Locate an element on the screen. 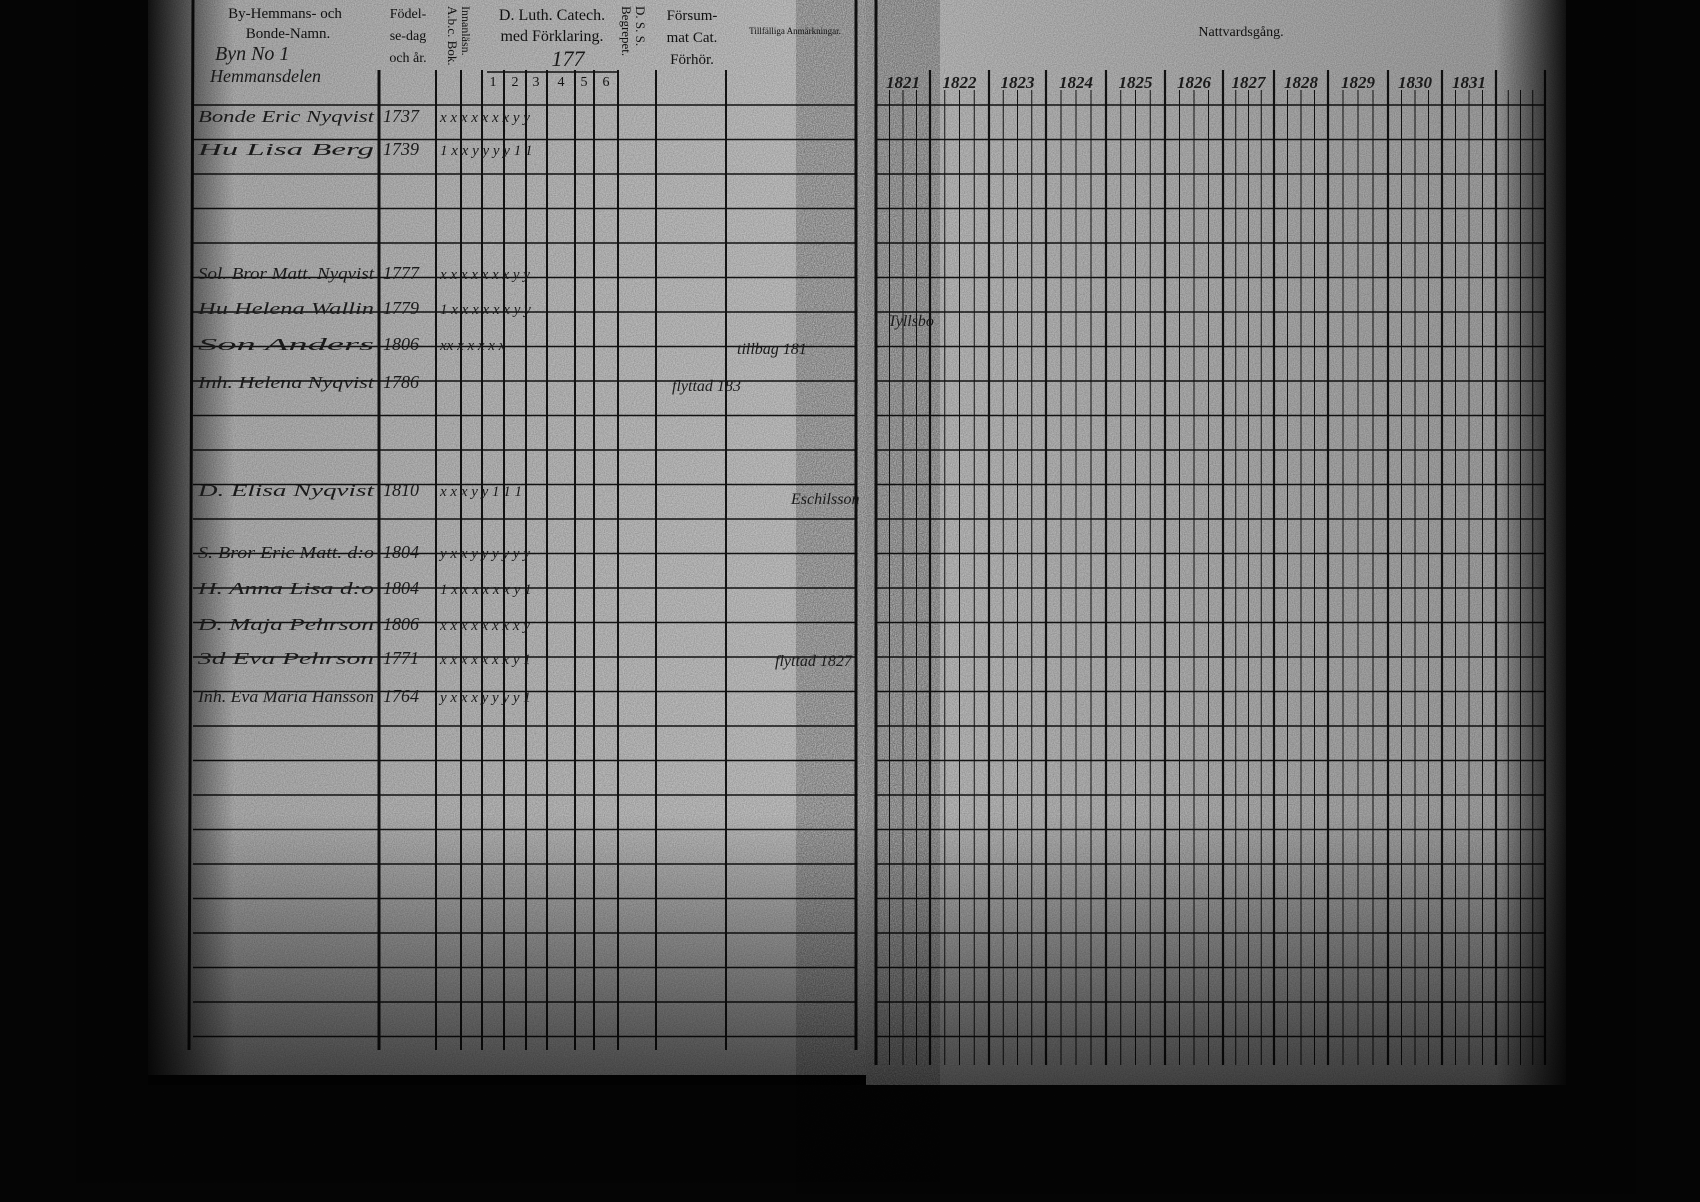 The width and height of the screenshot is (1700, 1202). person-name: S. Bror Eric Matt. d:o is located at coordinates (286, 552).